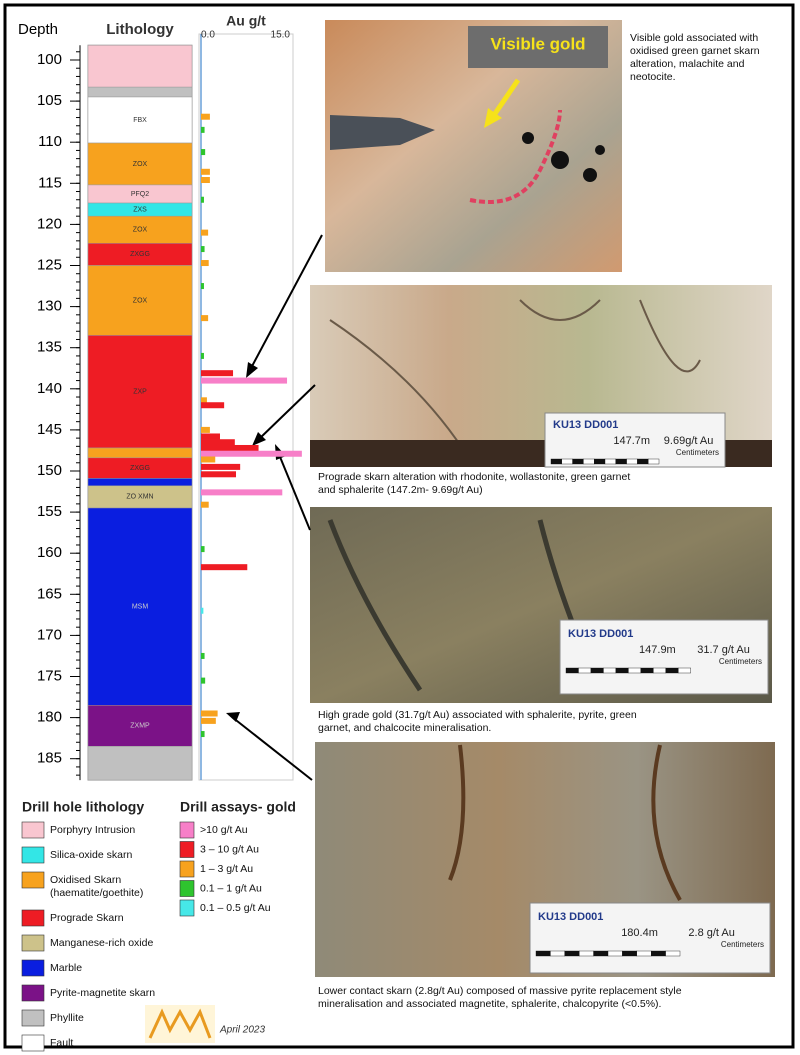  Describe the element at coordinates (49, 634) in the screenshot. I see `depth-tick-label: 170` at that location.